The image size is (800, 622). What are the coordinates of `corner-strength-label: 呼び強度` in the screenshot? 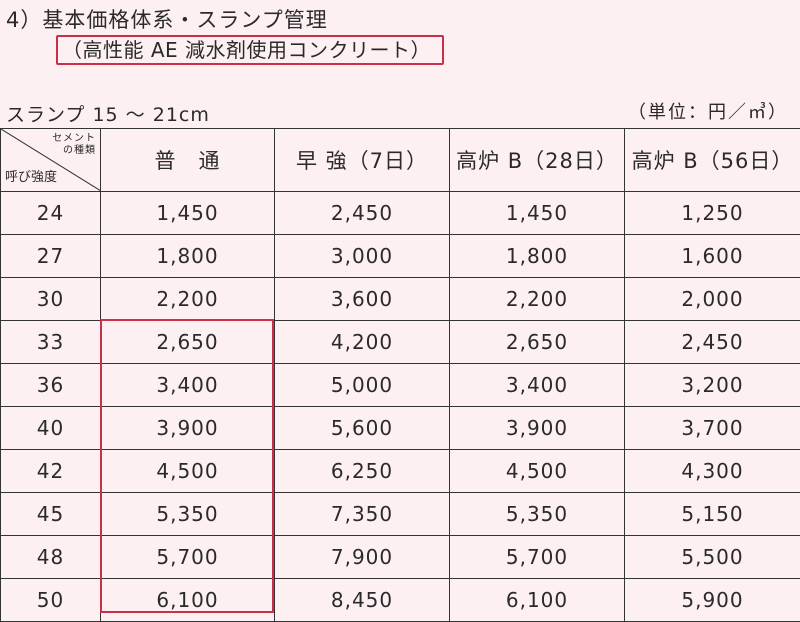 It's located at (31, 175).